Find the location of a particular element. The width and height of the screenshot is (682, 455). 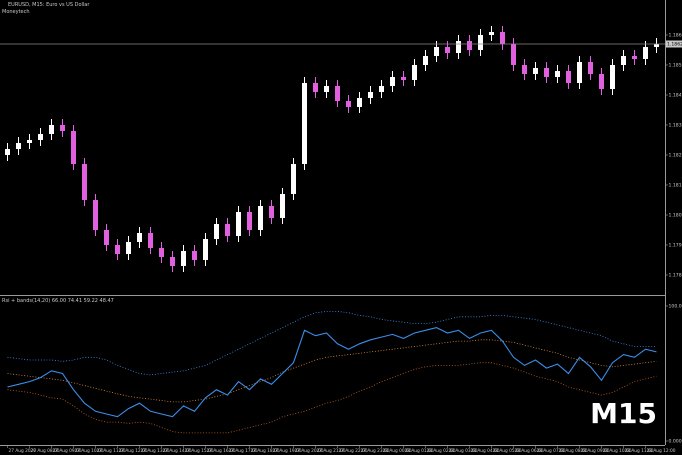

x-tick-label: 27 Aug 19:00 is located at coordinates (287, 451).